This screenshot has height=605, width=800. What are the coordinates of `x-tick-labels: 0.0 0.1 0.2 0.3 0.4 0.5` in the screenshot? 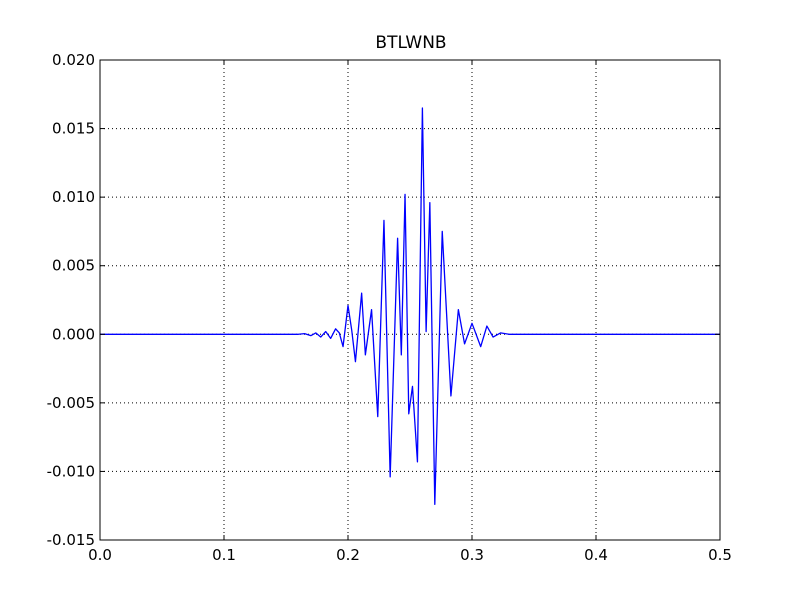 It's located at (410, 555).